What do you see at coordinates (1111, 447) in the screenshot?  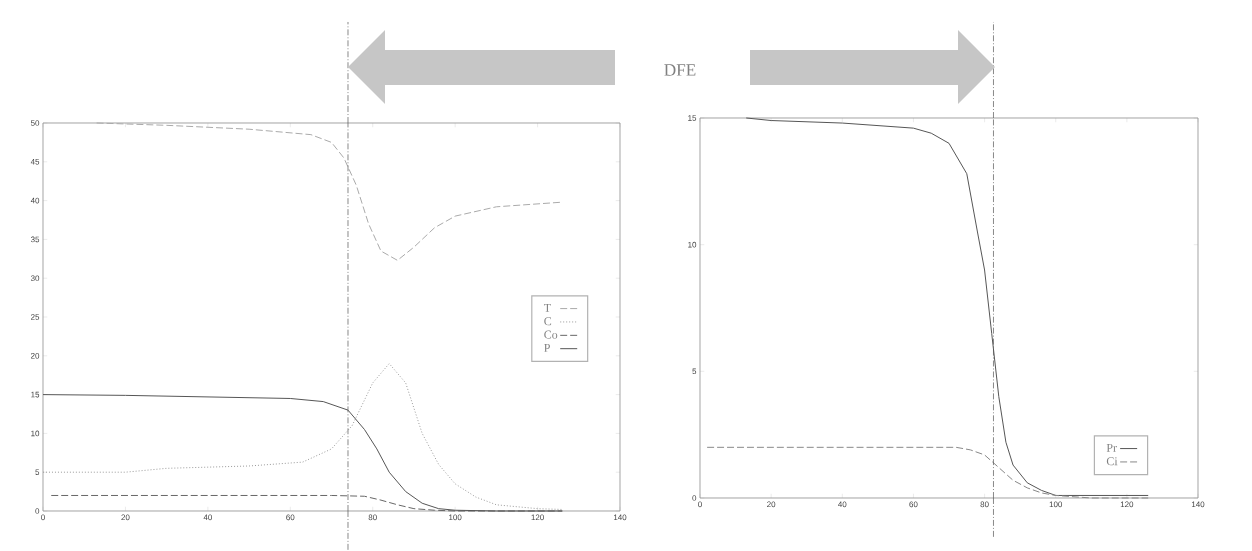 I see `legend-label: Pr` at bounding box center [1111, 447].